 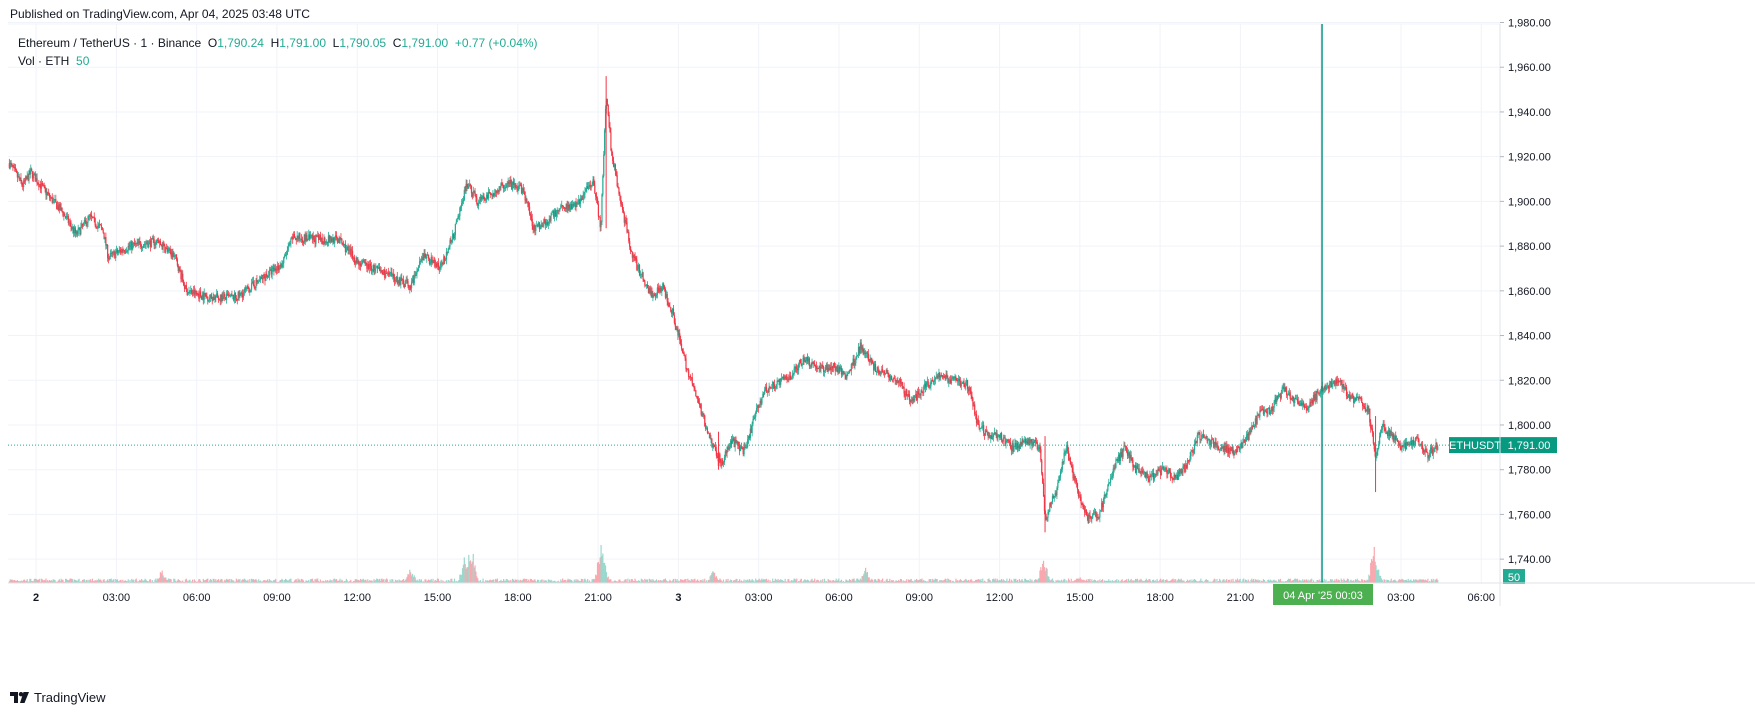 What do you see at coordinates (58, 697) in the screenshot?
I see `tradingview-brand: TradingView` at bounding box center [58, 697].